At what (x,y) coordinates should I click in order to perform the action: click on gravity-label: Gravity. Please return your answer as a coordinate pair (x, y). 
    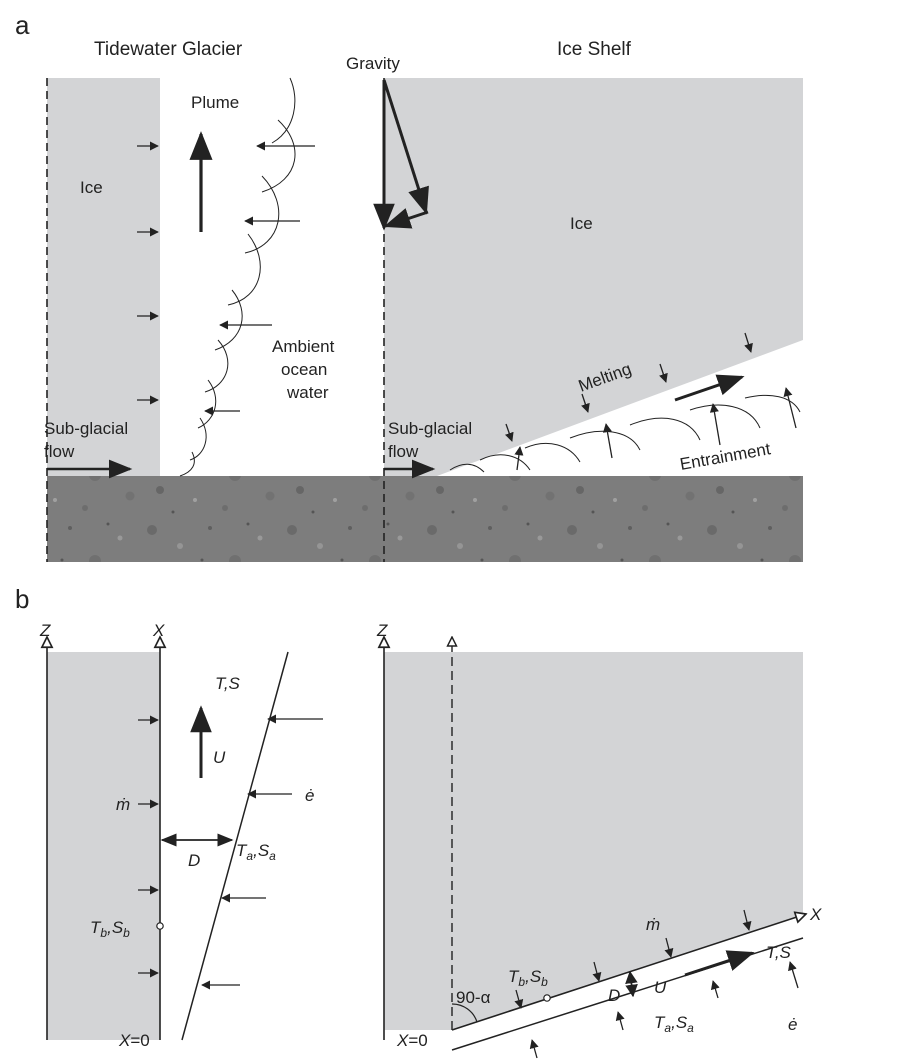
    Looking at the image, I should click on (373, 63).